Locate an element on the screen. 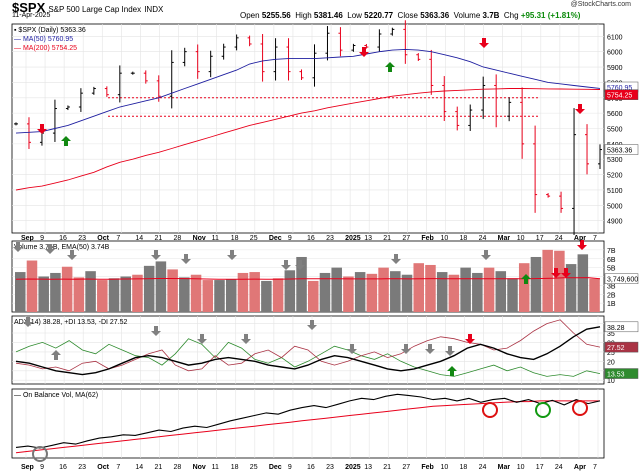 The image size is (639, 476). x-axis-label-mid: 23 is located at coordinates (82, 238).